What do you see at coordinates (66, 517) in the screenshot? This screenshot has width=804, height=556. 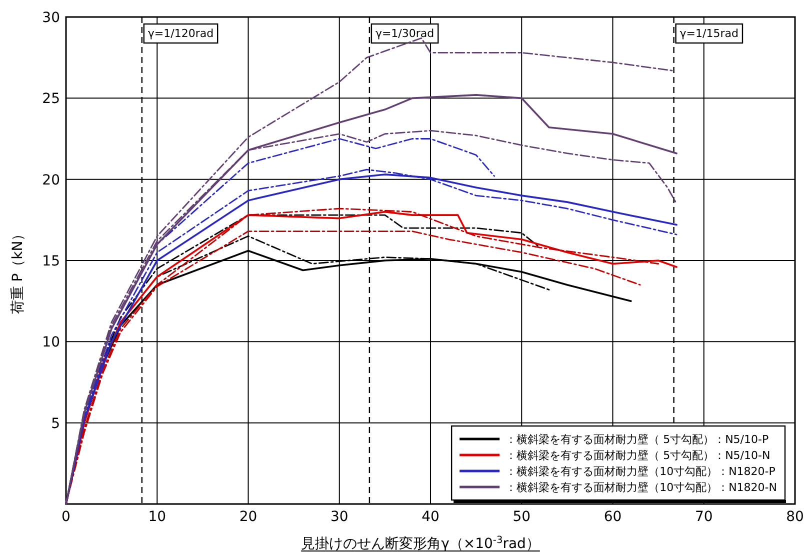 I see `x-tick-label: 0` at bounding box center [66, 517].